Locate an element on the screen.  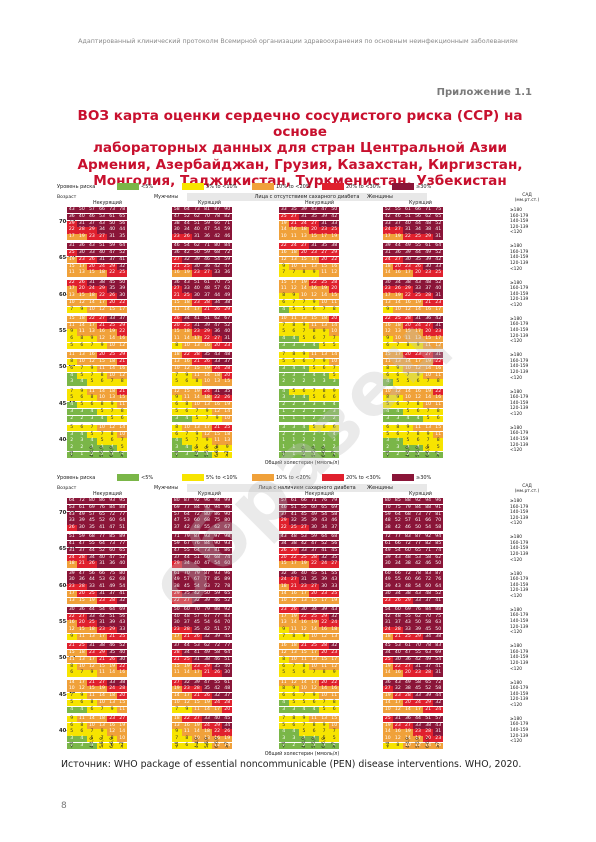
risk-cell: 42 is located at coordinates (187, 528).